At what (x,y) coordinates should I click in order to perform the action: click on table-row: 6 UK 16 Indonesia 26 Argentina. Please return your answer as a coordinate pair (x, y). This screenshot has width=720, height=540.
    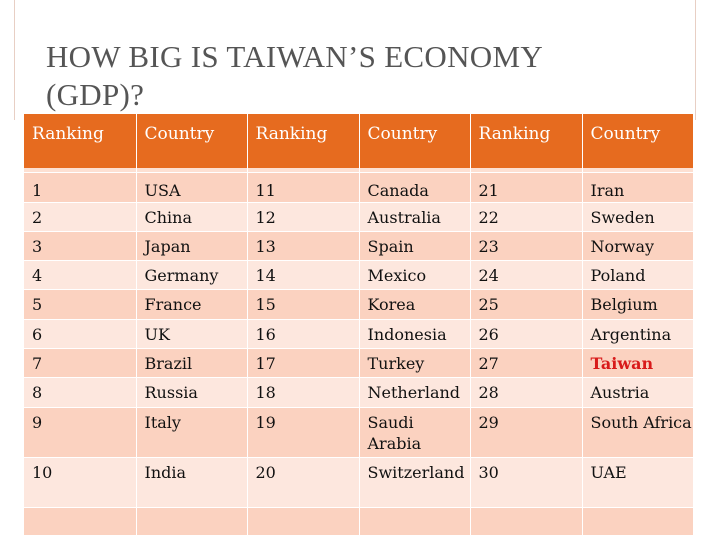
    Looking at the image, I should click on (358, 334).